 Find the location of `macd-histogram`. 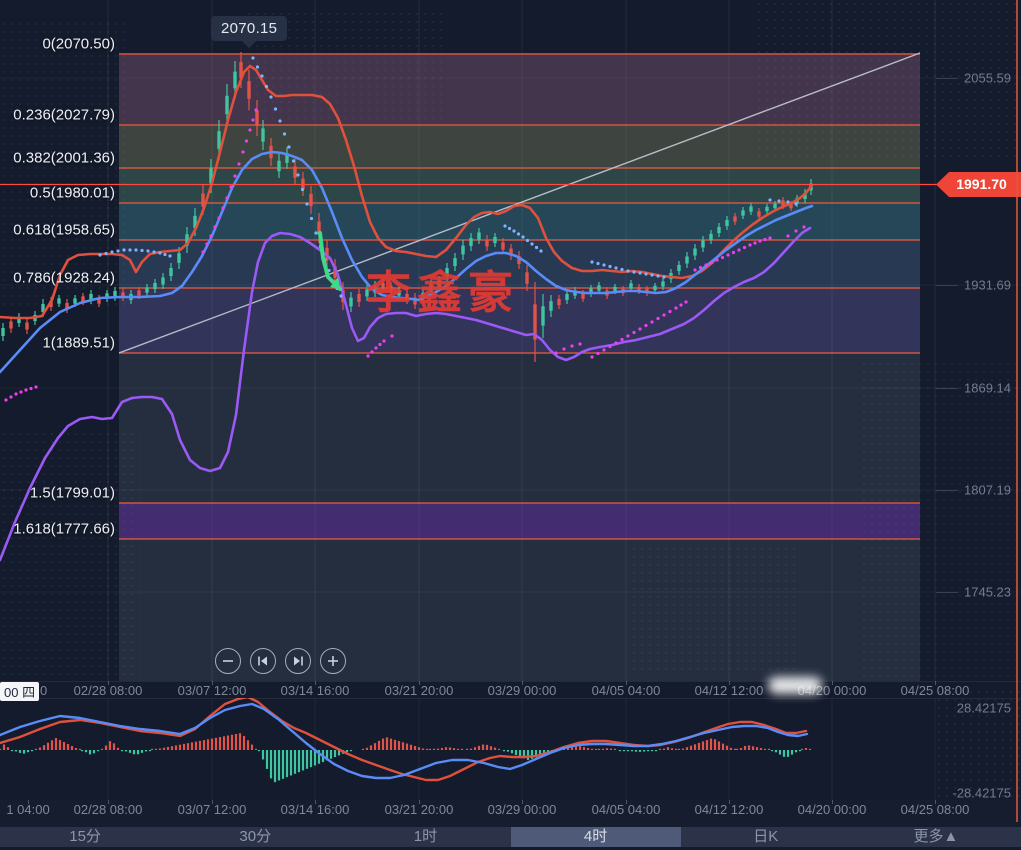

macd-histogram is located at coordinates (406, 758).